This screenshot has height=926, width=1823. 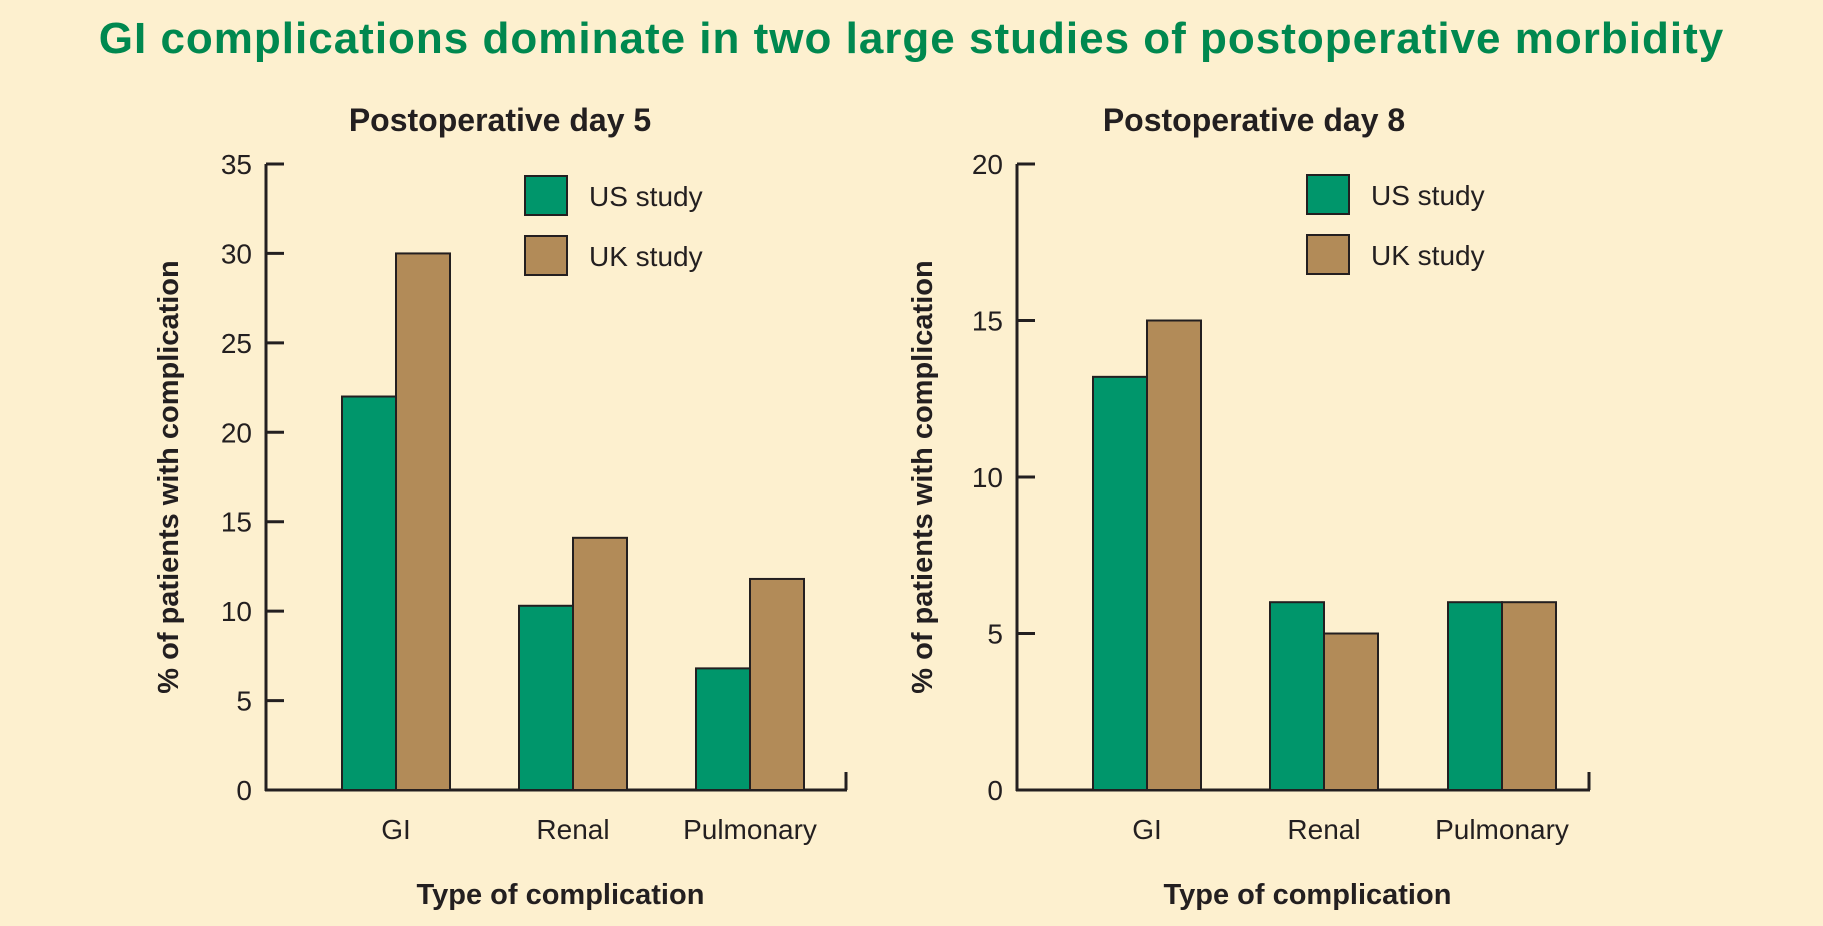 I want to click on panel2-legend-swatch-uk, so click(x=1328, y=254).